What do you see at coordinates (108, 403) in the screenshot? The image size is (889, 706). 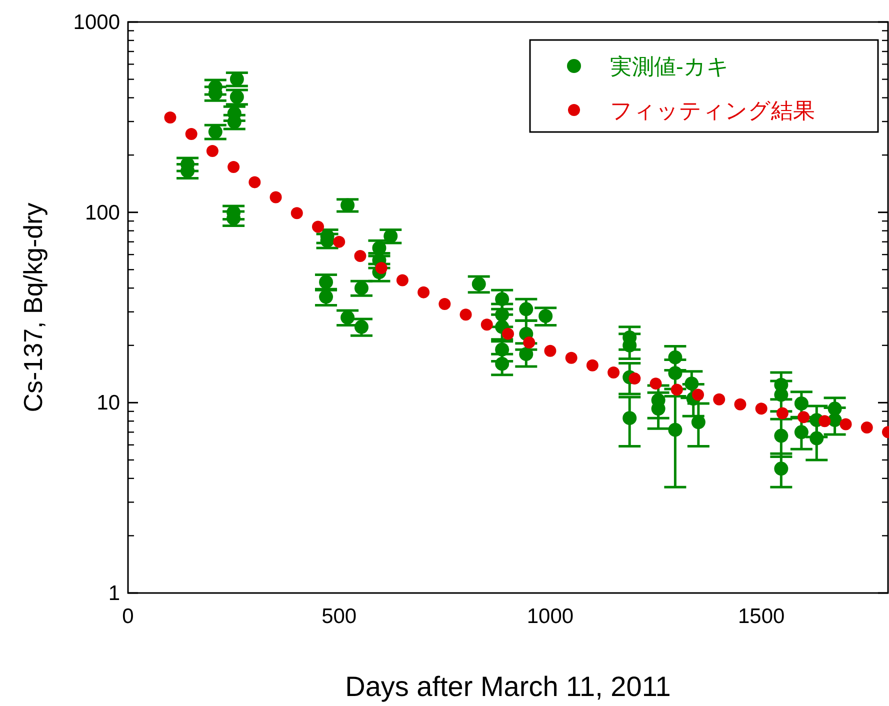 I see `y-tick-label: 10` at bounding box center [108, 403].